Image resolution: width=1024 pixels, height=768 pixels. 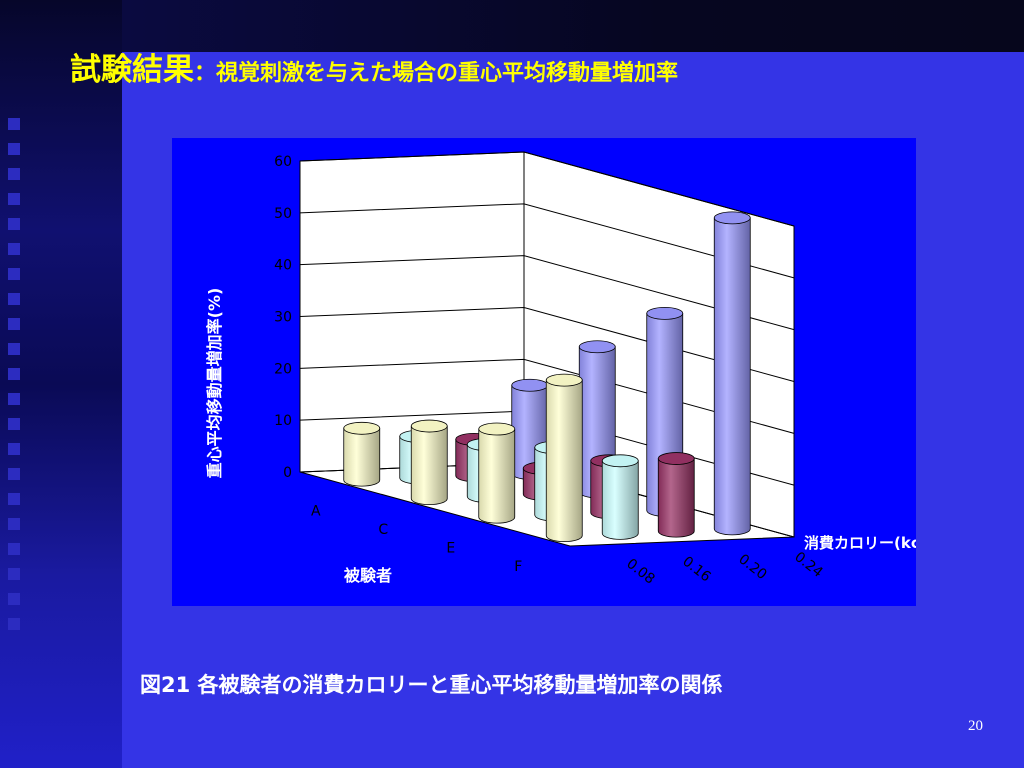 What do you see at coordinates (383, 530) in the screenshot?
I see `x-tick-label: C` at bounding box center [383, 530].